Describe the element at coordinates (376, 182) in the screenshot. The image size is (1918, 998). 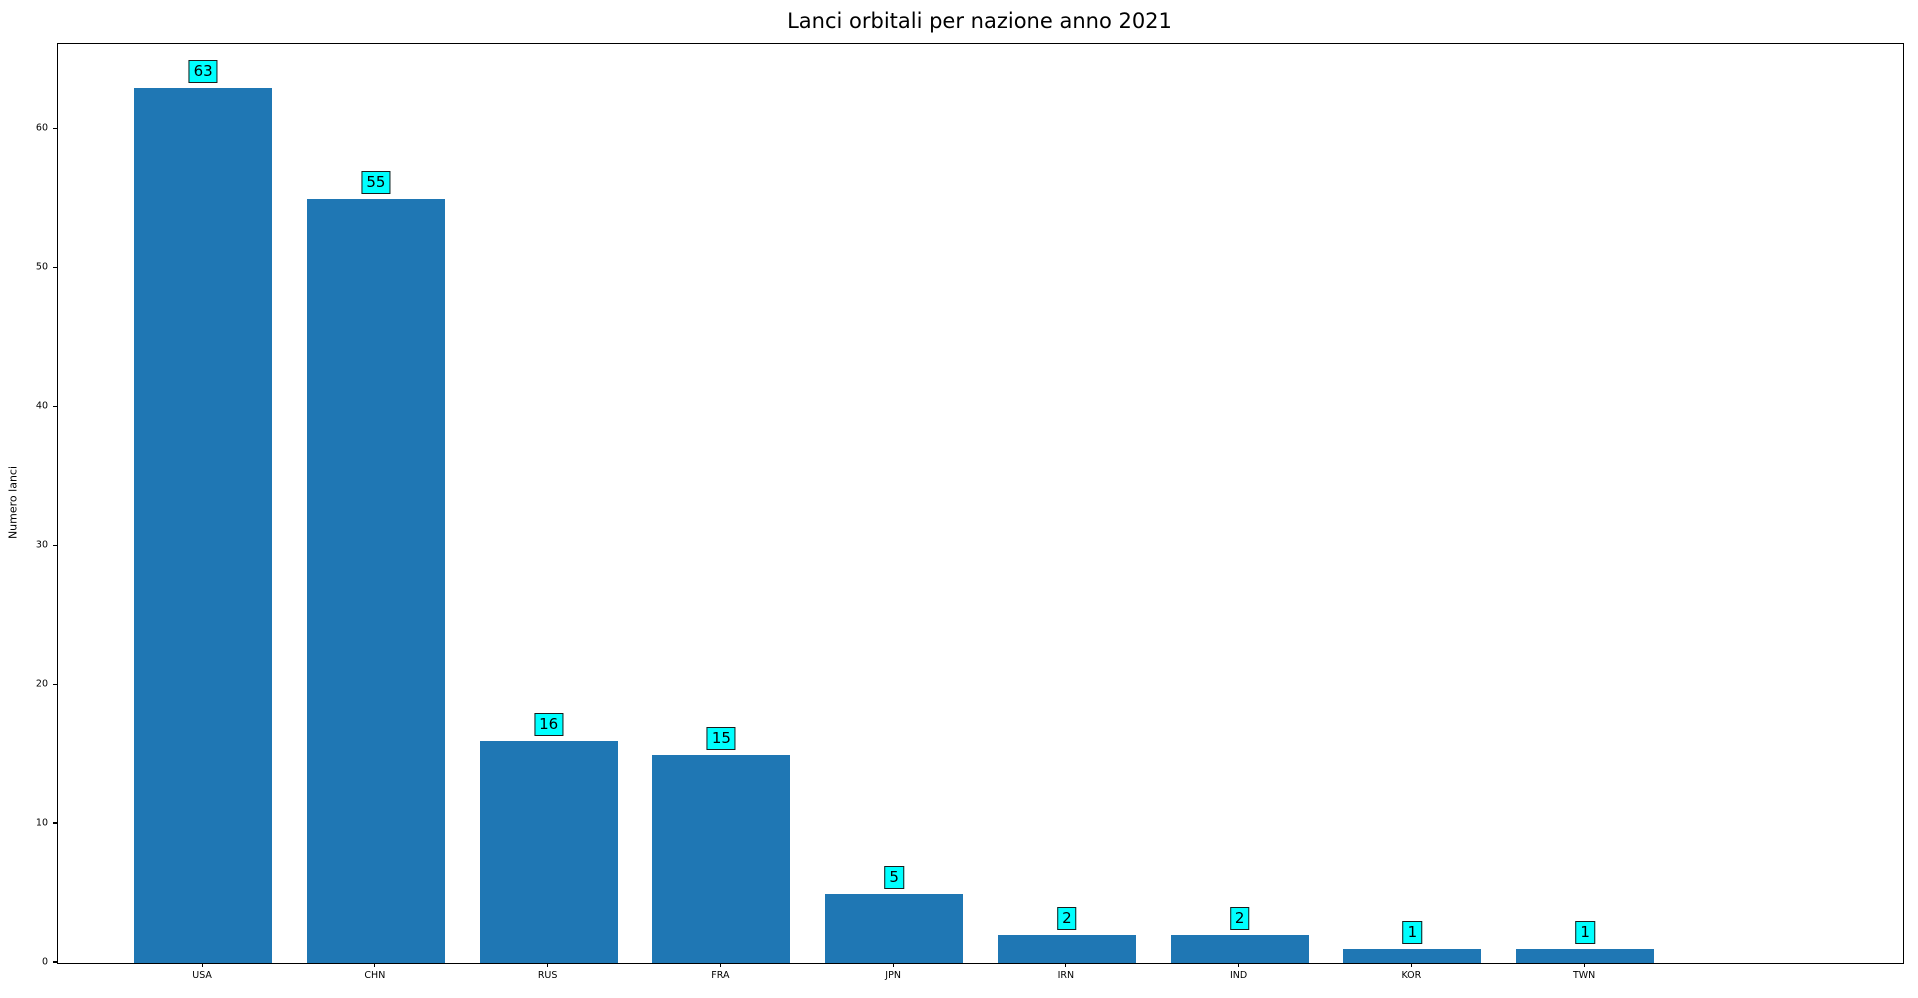
I see `value-label-CHN: 55` at that location.